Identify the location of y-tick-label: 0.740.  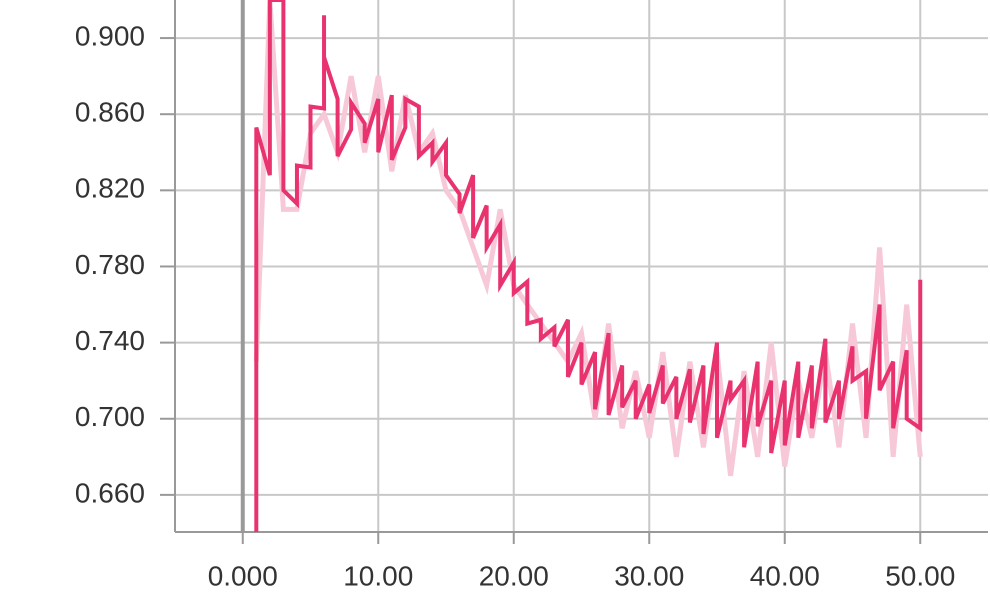
(110, 340).